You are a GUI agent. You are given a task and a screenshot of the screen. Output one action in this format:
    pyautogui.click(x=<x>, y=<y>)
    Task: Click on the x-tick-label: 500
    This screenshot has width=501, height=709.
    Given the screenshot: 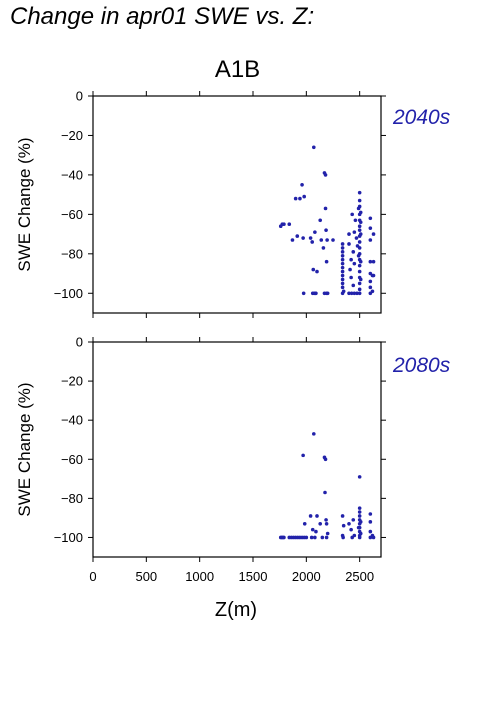 What is the action you would take?
    pyautogui.click(x=146, y=576)
    